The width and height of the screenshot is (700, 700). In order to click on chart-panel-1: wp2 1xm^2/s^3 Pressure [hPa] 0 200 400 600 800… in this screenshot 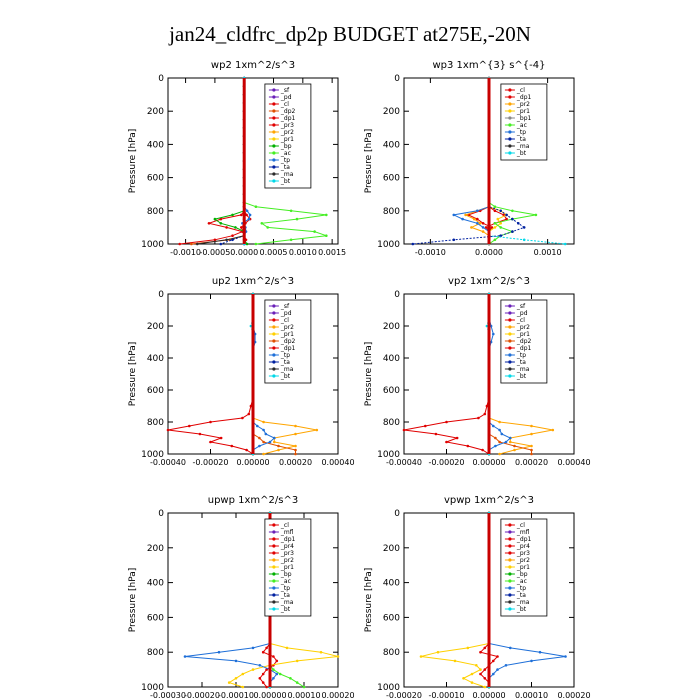, I will do `click(237, 158)`.